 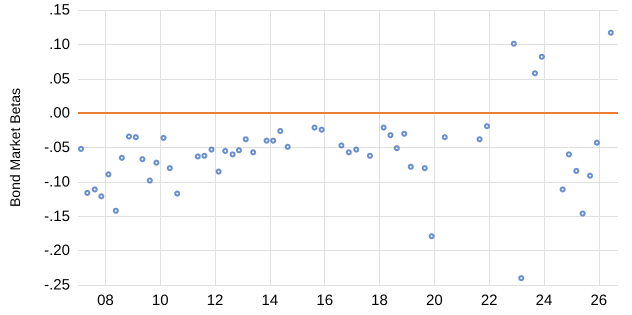 What do you see at coordinates (215, 300) in the screenshot?
I see `x-tick-label: 12` at bounding box center [215, 300].